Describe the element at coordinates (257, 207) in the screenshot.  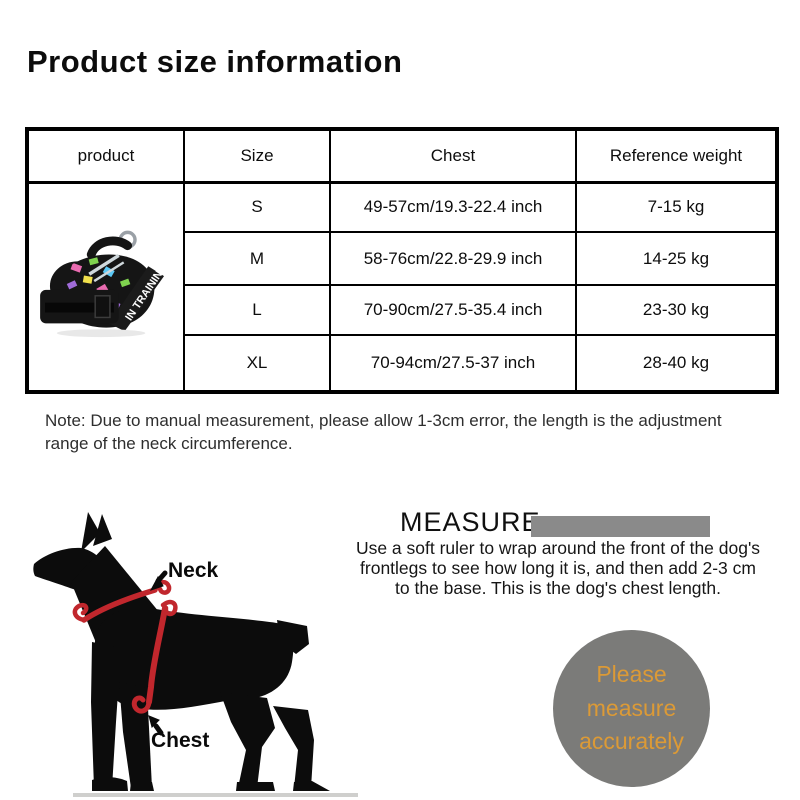
I see `cell-size: S` at that location.